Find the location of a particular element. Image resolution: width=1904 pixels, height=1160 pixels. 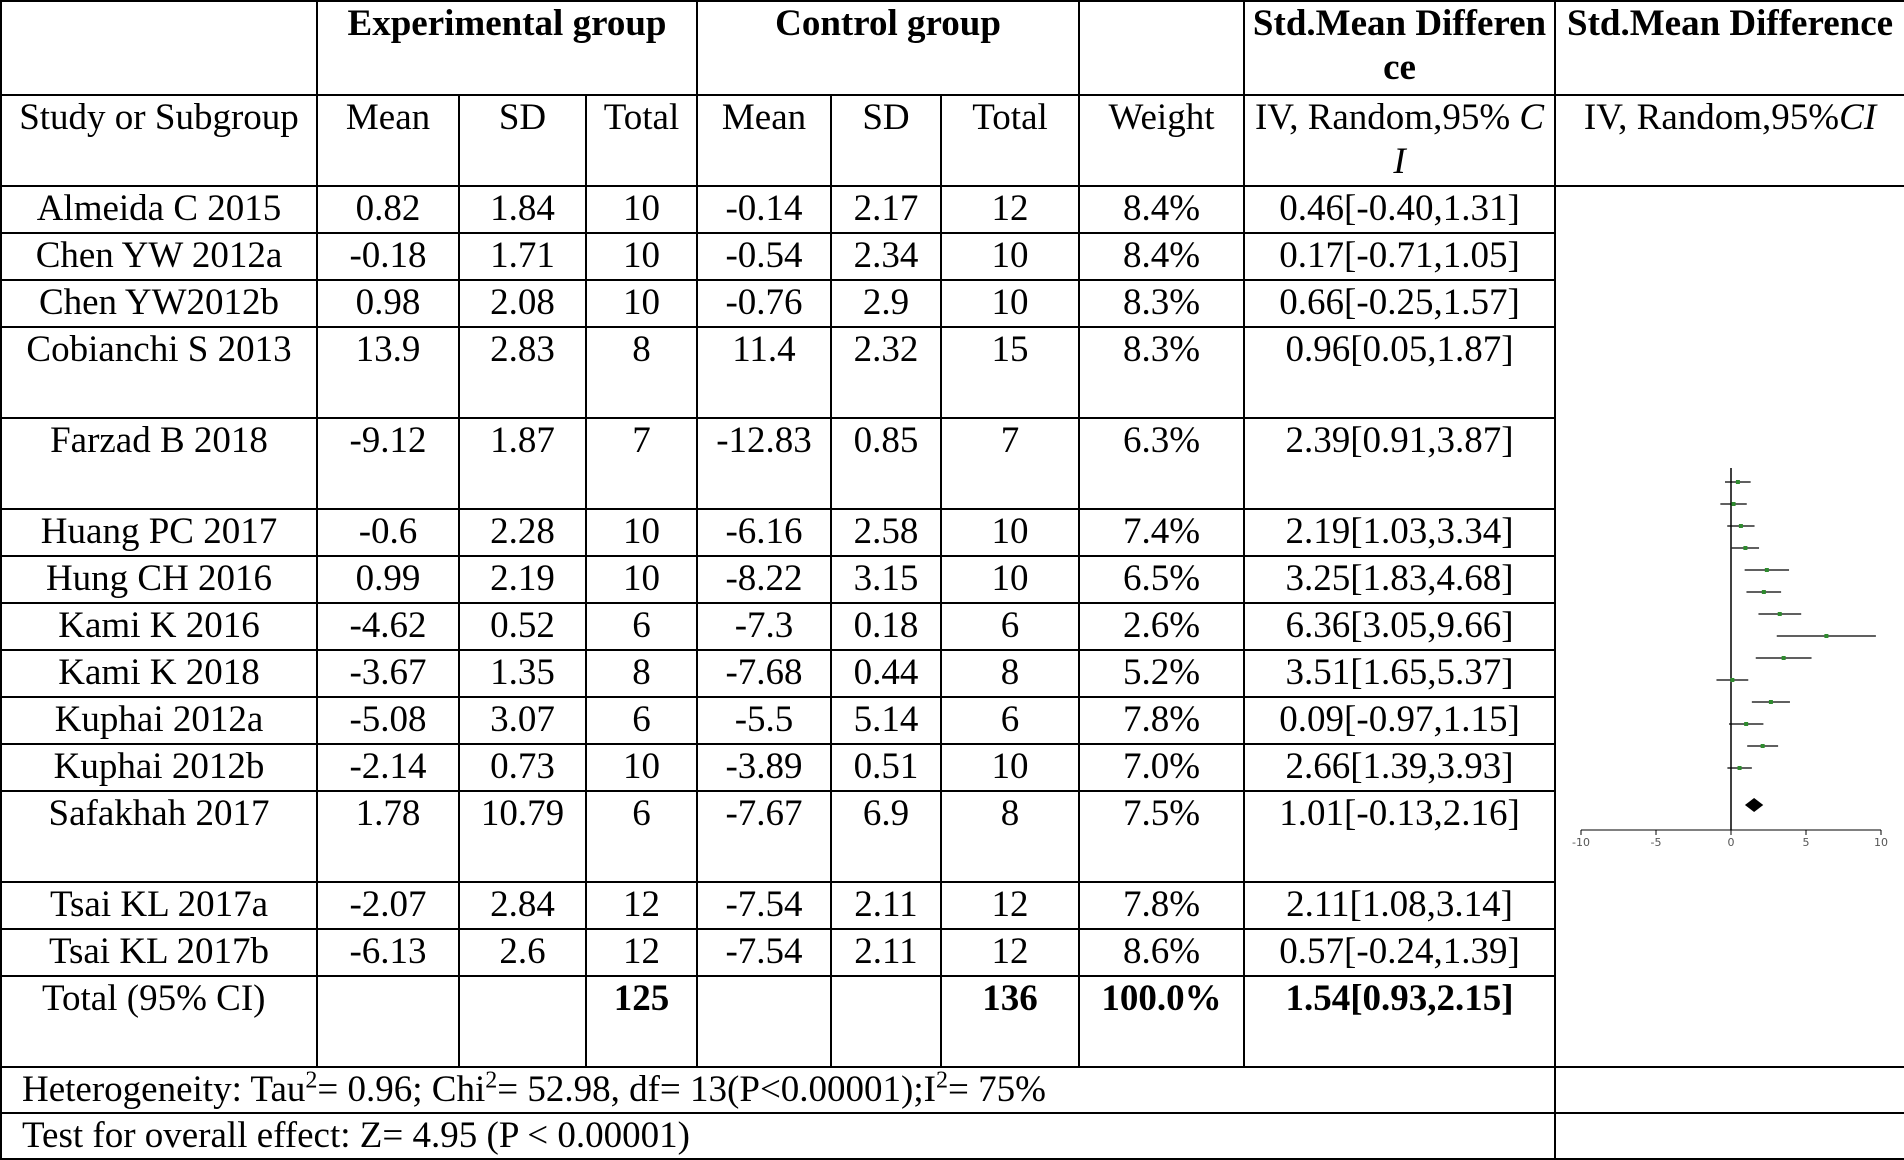

study-name: Tsai KL 2017a is located at coordinates (159, 905).